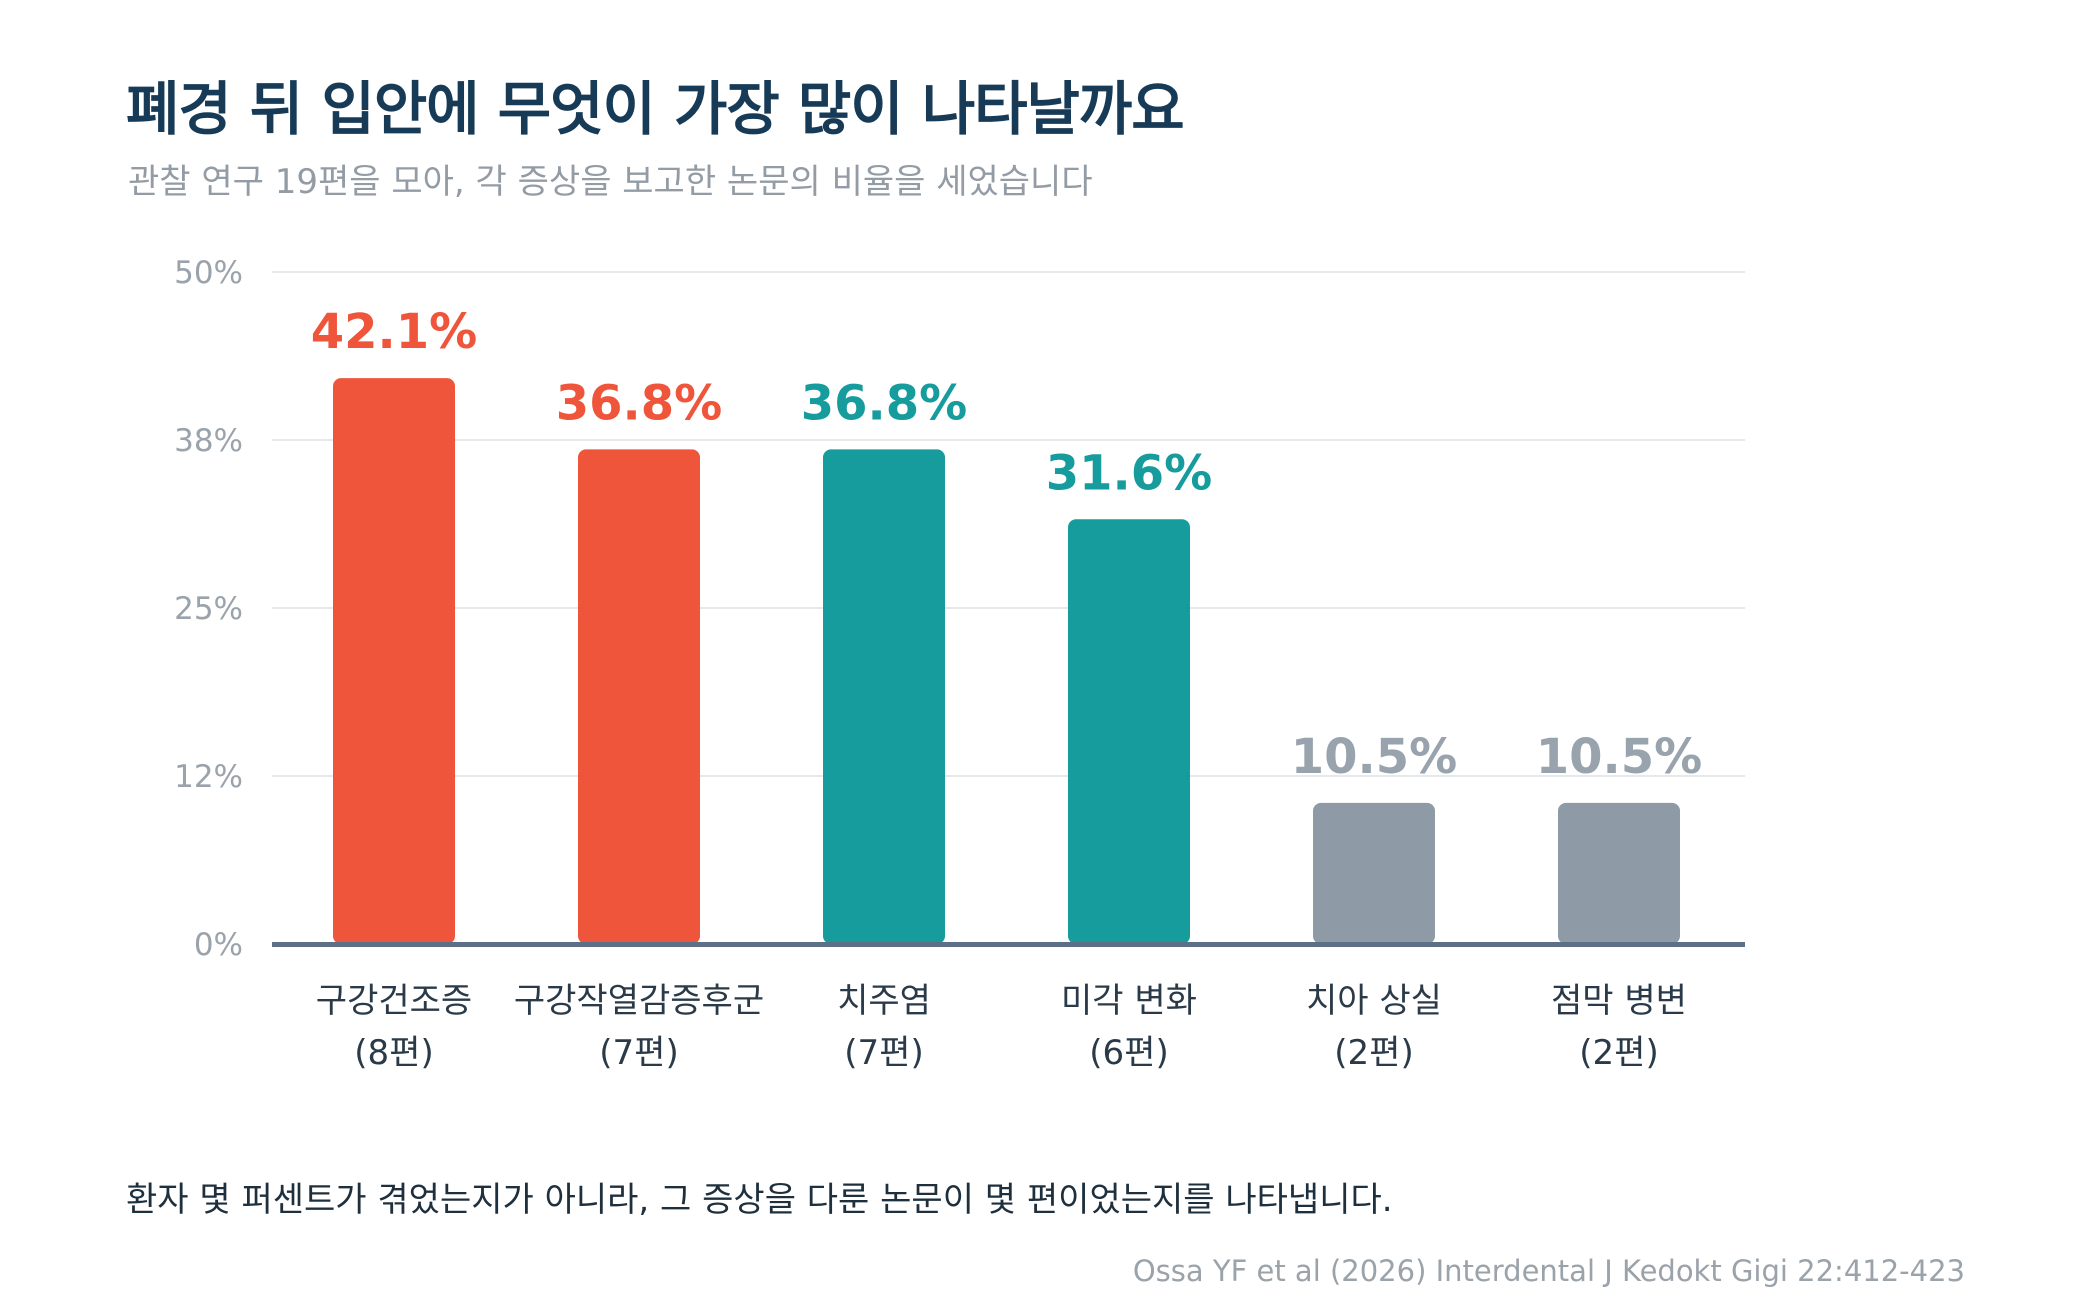  Describe the element at coordinates (208, 441) in the screenshot. I see `y-tick-label: 38%` at that location.